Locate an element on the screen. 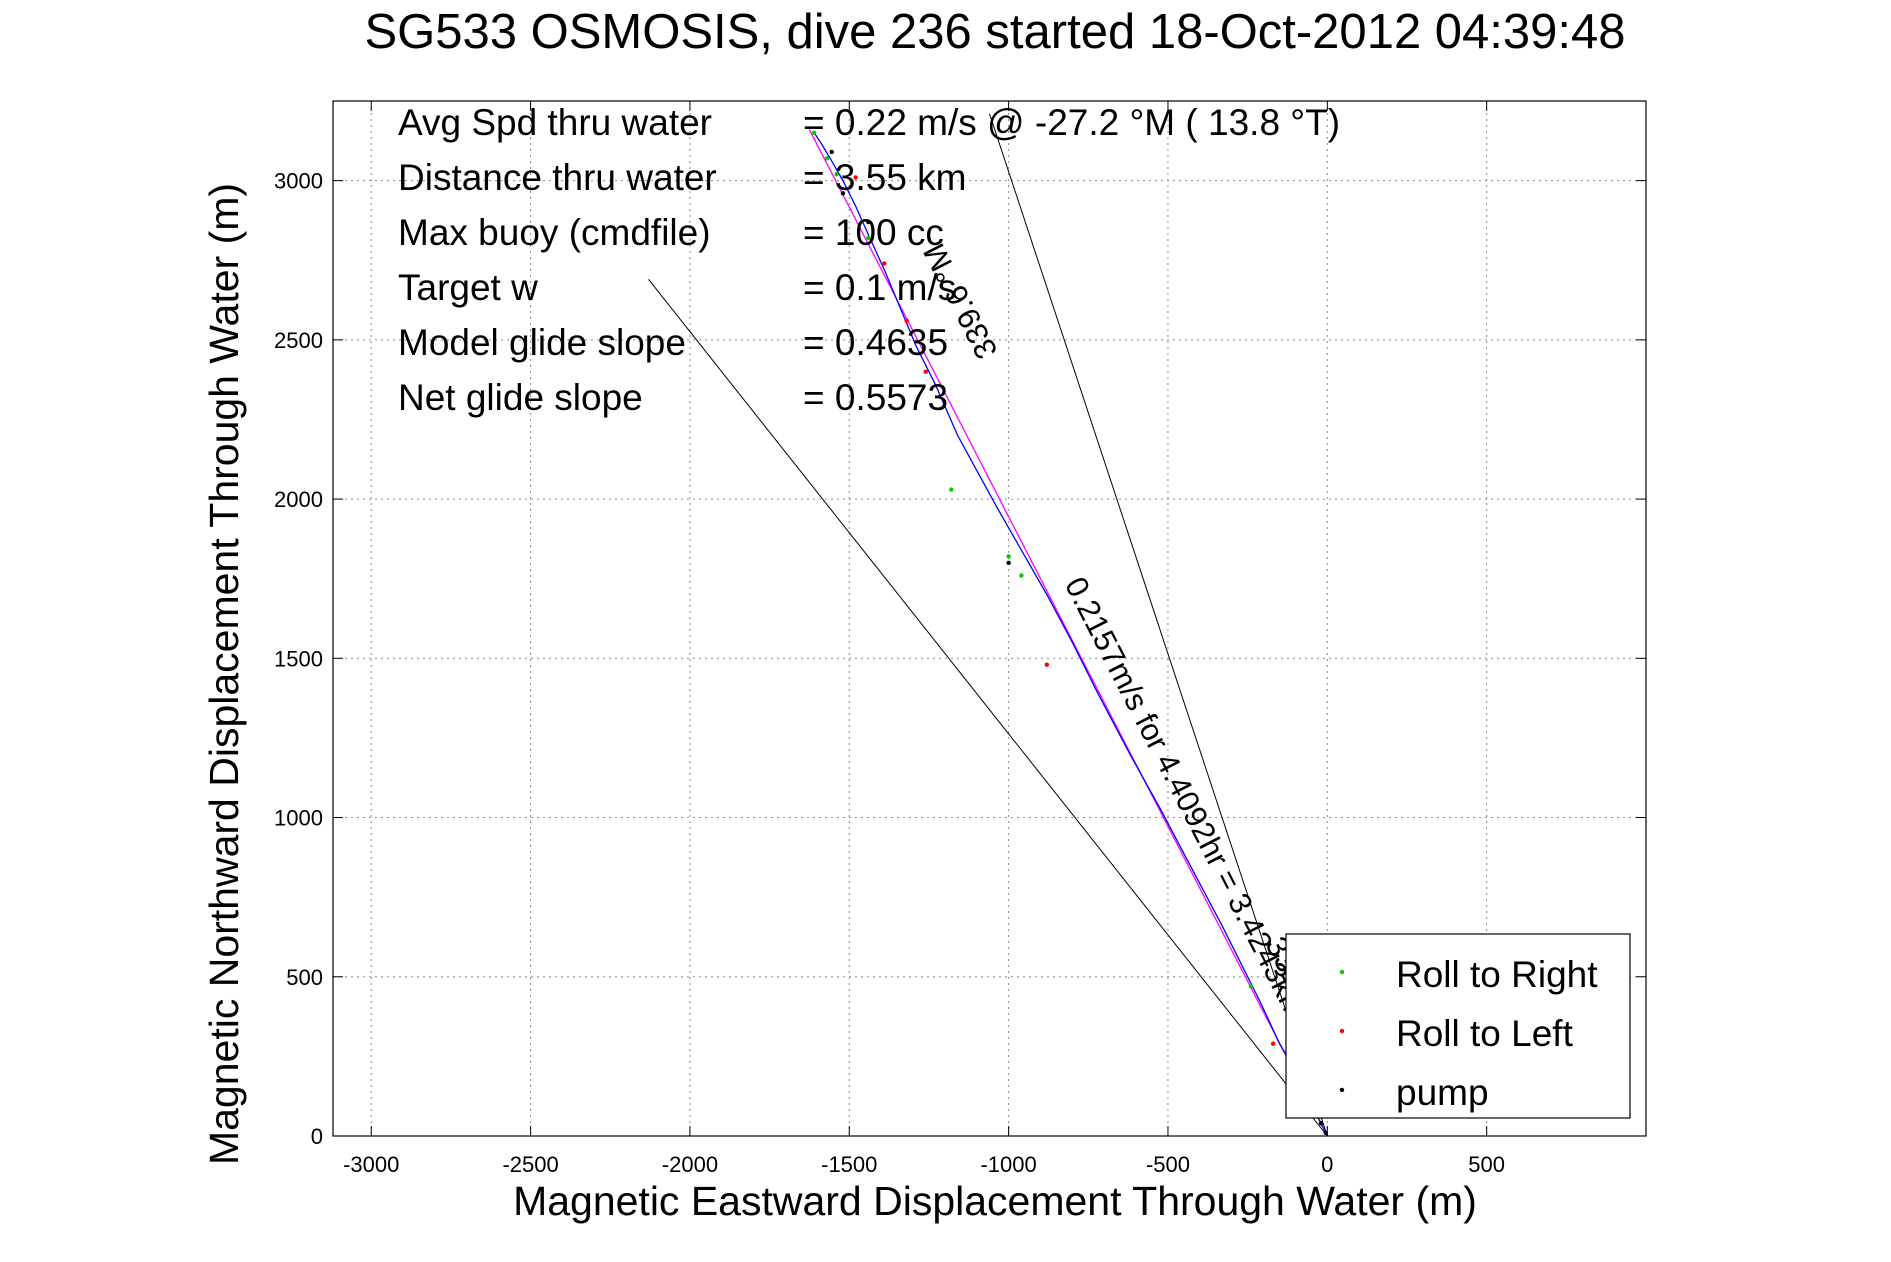  stat-label: Target w is located at coordinates (468, 287).